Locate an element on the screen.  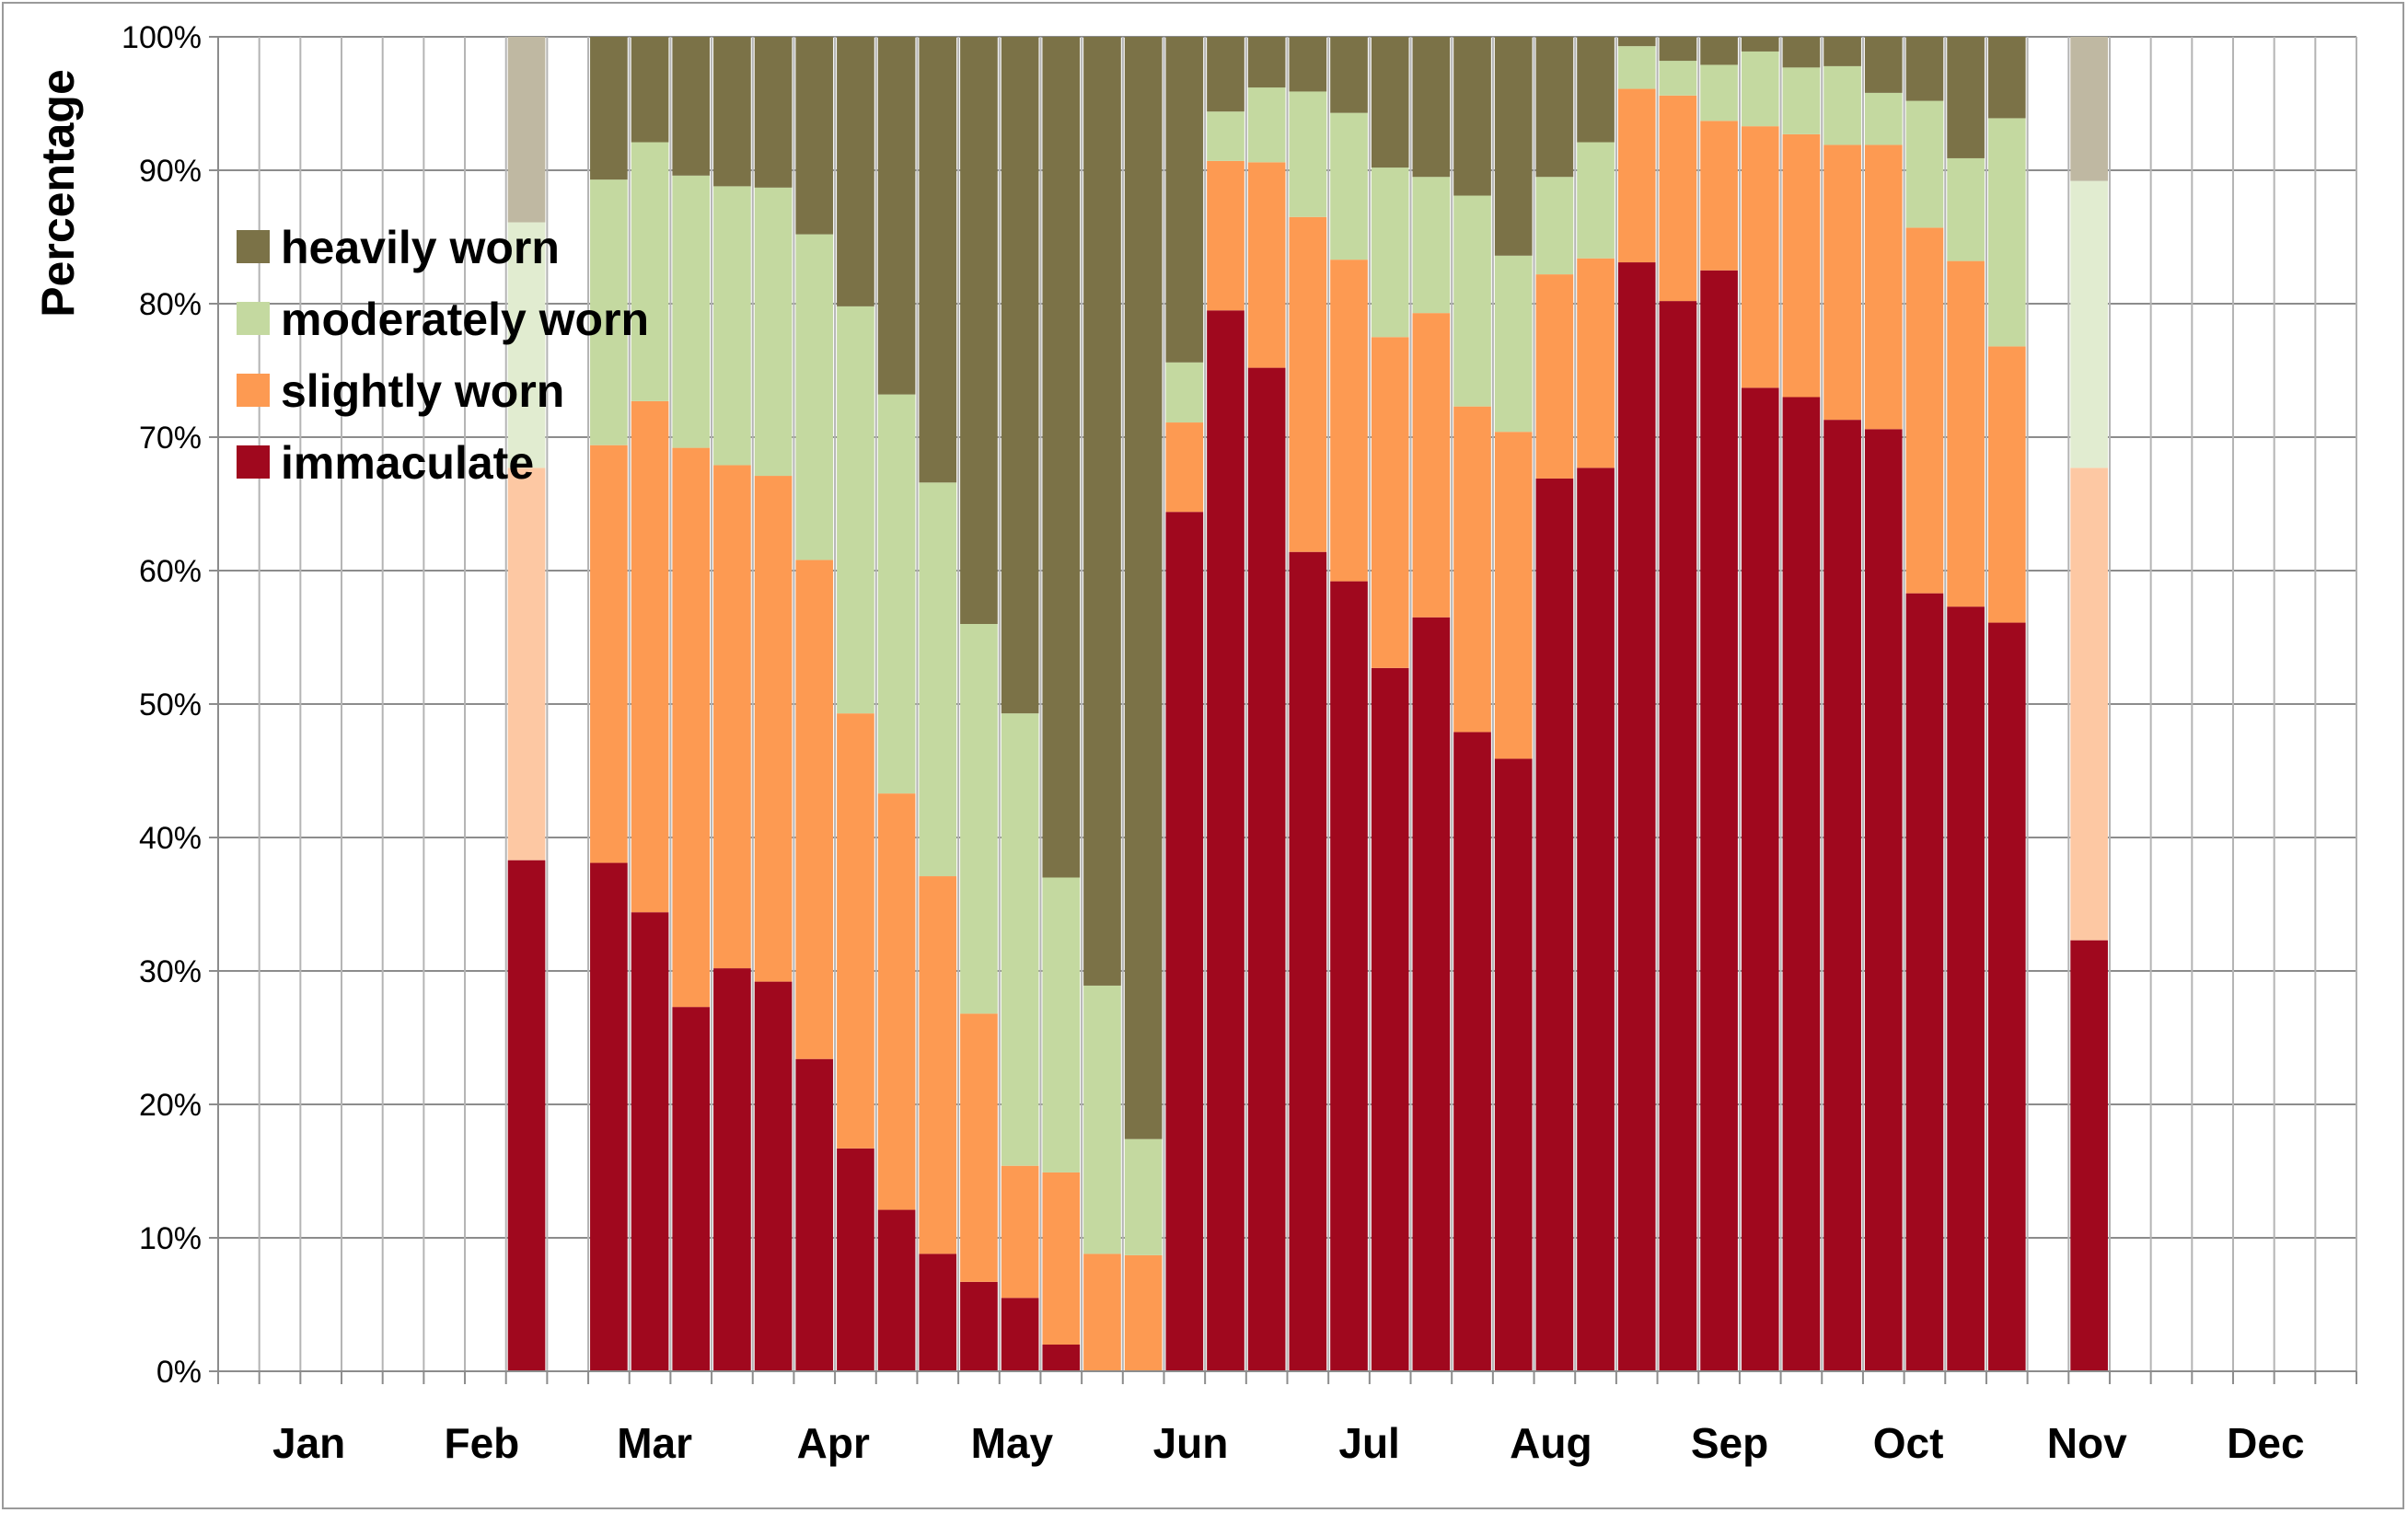
legend-label: slightly worn is located at coordinates (422, 391).